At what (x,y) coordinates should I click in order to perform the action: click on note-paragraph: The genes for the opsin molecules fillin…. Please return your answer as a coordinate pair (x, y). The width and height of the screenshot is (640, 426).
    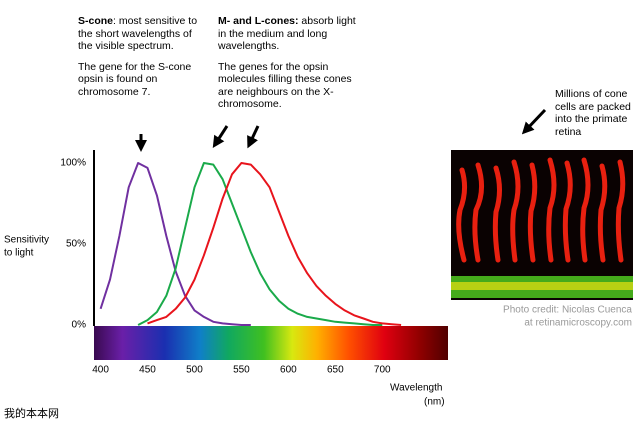
    Looking at the image, I should click on (289, 86).